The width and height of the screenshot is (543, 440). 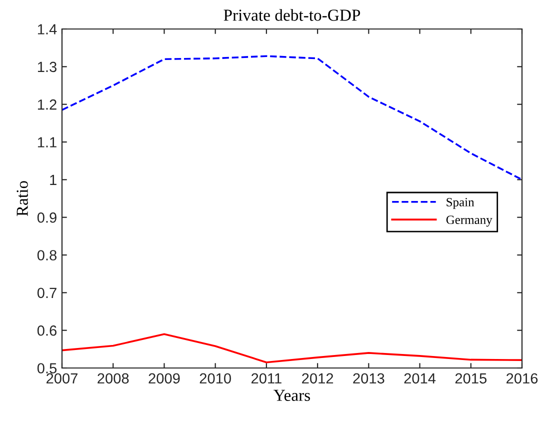 I want to click on x-tick-label: 2012, so click(x=318, y=378).